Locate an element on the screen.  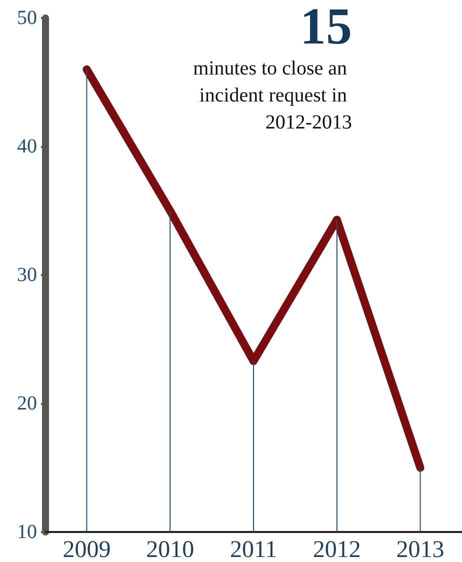
y-tick-label: 40 is located at coordinates (27, 147).